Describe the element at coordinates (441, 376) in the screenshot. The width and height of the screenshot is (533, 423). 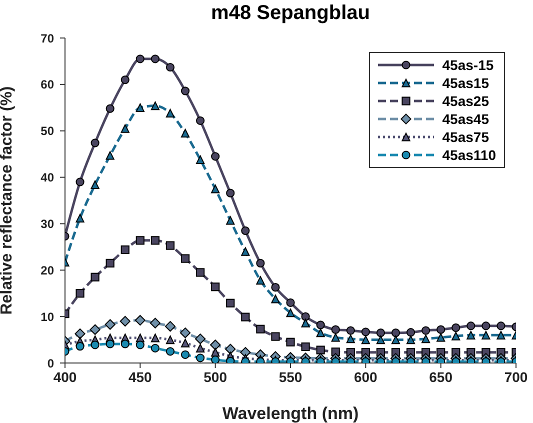
I see `x-tick-label: 650` at that location.